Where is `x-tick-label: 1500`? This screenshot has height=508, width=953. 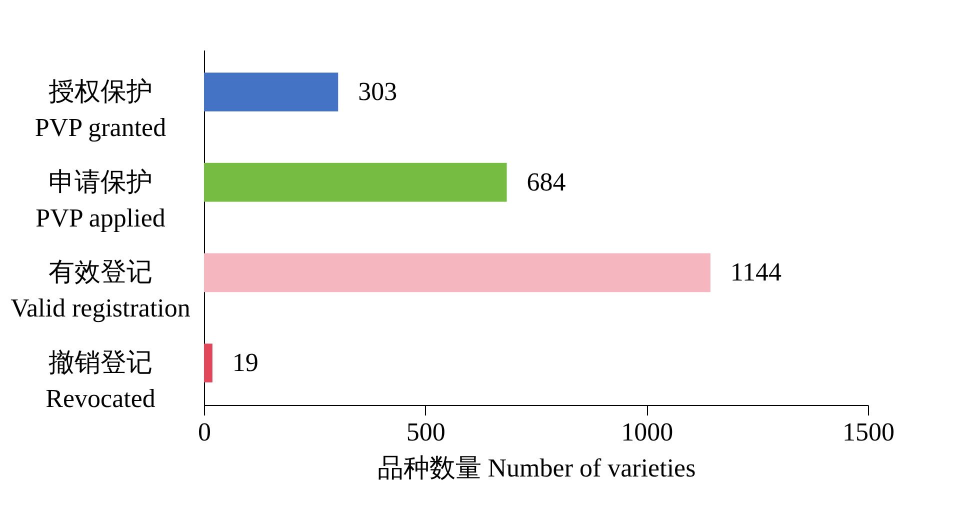 x-tick-label: 1500 is located at coordinates (868, 432).